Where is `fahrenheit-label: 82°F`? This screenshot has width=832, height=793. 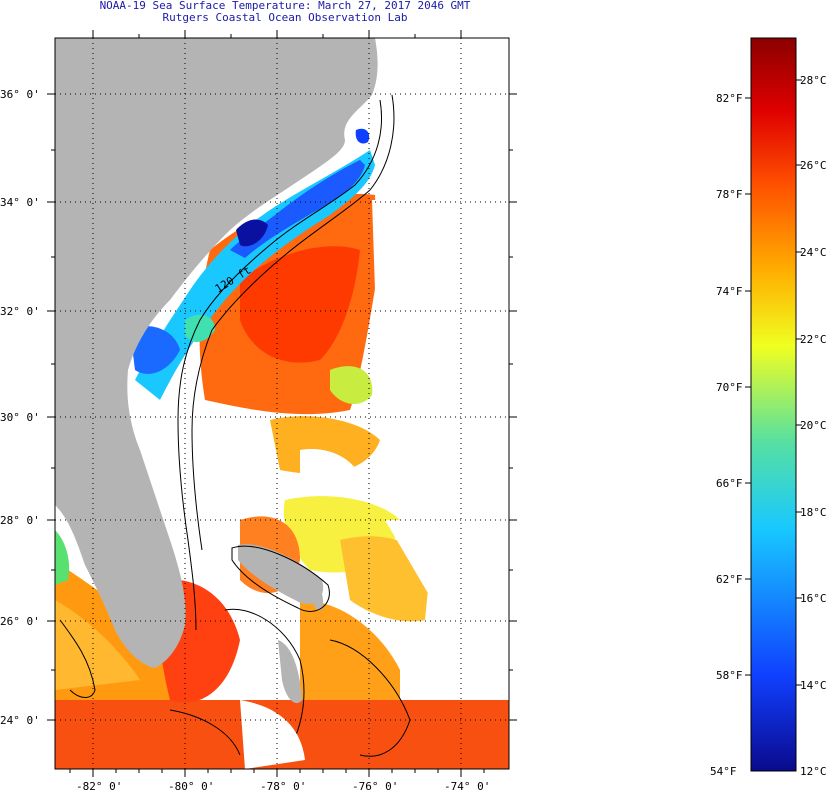 fahrenheit-label: 82°F is located at coordinates (729, 98).